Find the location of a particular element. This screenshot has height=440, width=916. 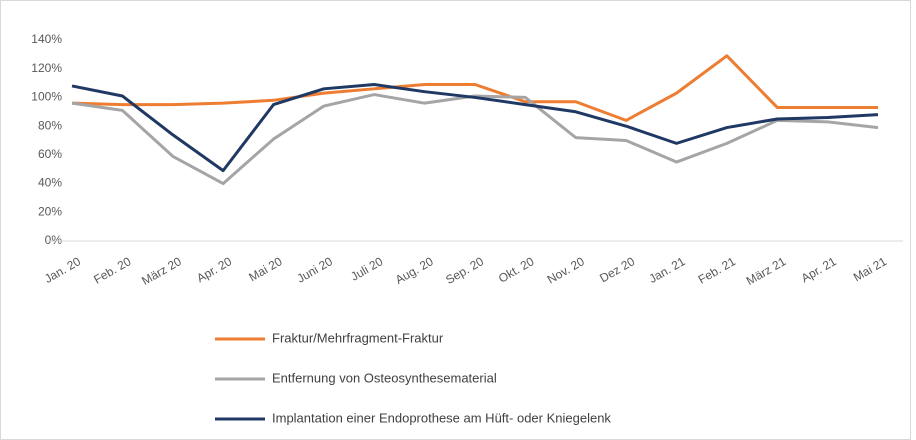

y-tick-label: 20% is located at coordinates (50, 211).